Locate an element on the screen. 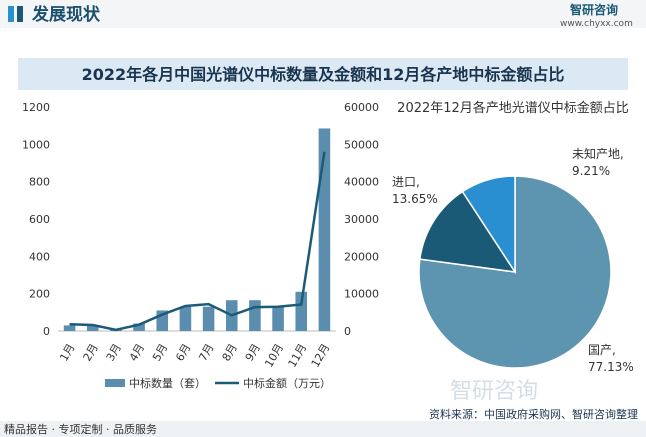 The width and height of the screenshot is (646, 437). y-tick-label: 200 is located at coordinates (39, 294).